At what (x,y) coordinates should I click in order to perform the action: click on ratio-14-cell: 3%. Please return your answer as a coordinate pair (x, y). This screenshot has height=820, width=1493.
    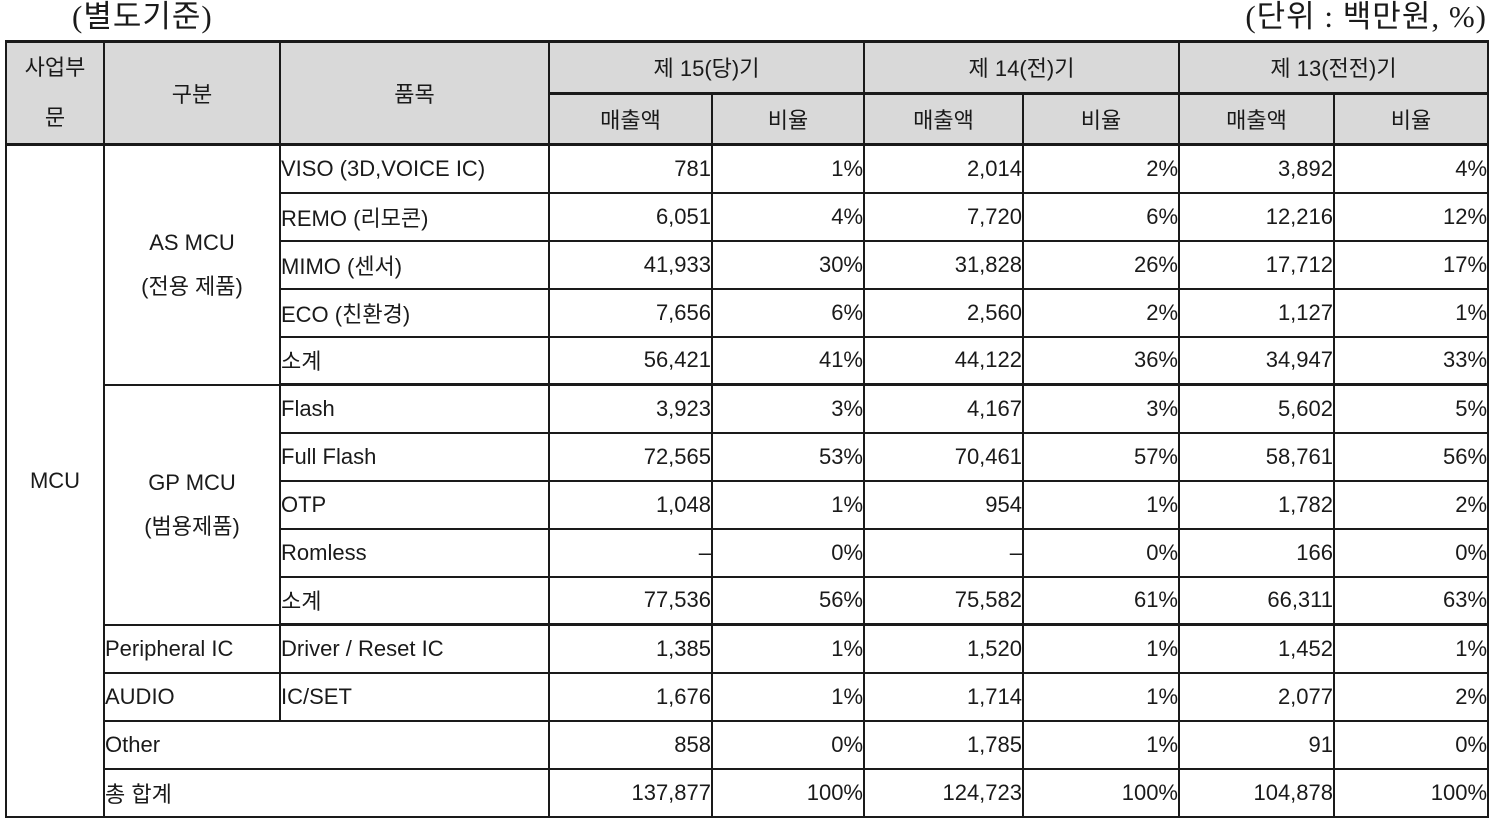
    Looking at the image, I should click on (1101, 408).